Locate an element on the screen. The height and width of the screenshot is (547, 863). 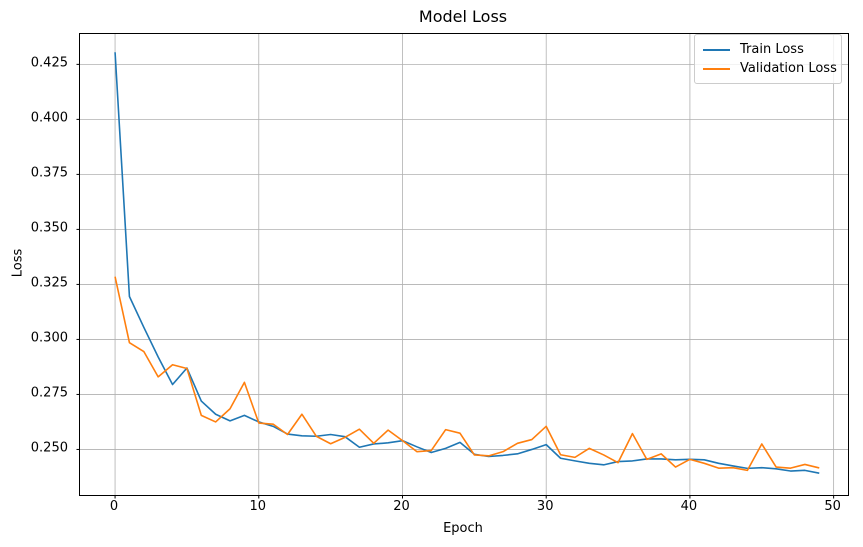
y-tick-label: 0.375 is located at coordinates (49, 173).